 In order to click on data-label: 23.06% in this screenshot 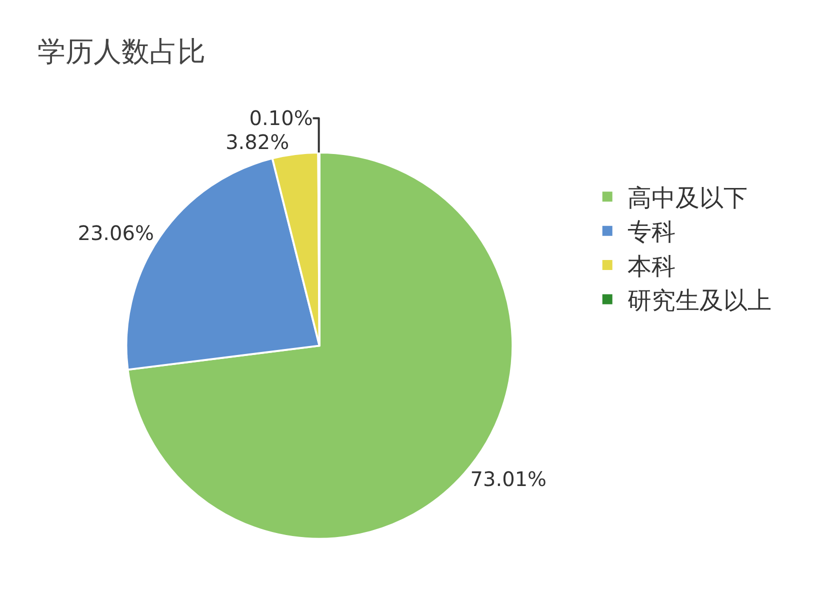, I will do `click(116, 232)`.